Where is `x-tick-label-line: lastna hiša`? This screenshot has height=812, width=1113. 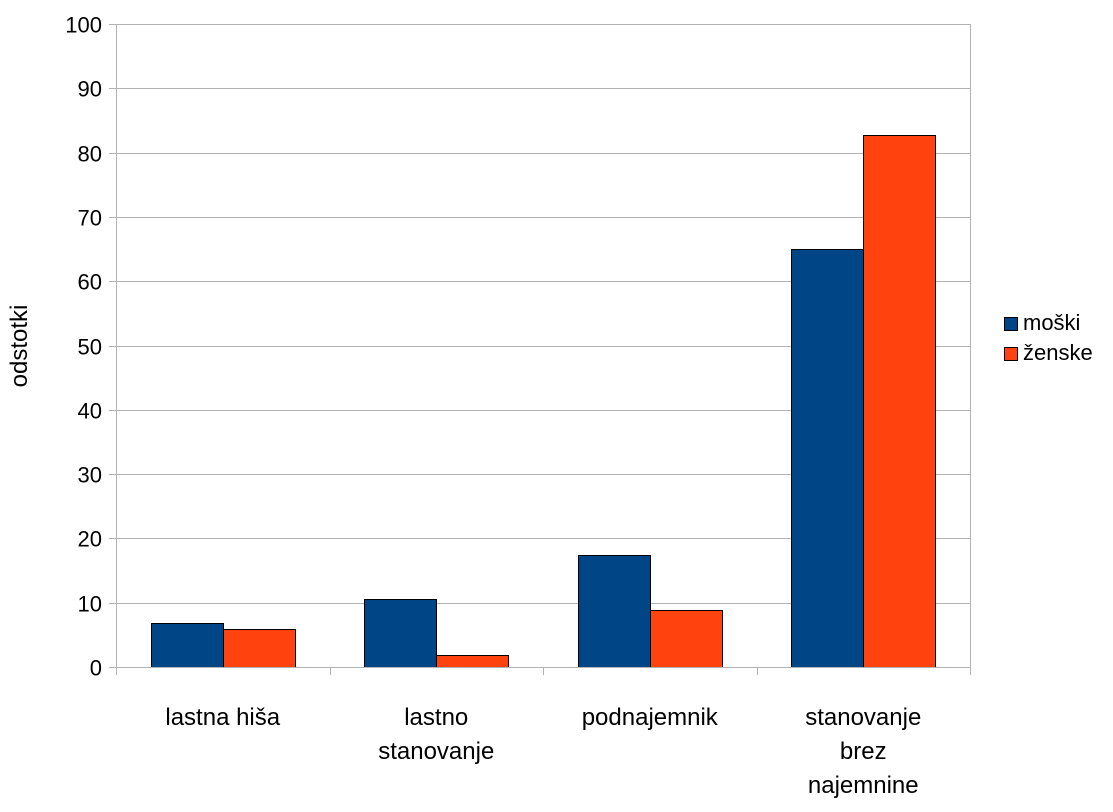 x-tick-label-line: lastna hiša is located at coordinates (222, 717).